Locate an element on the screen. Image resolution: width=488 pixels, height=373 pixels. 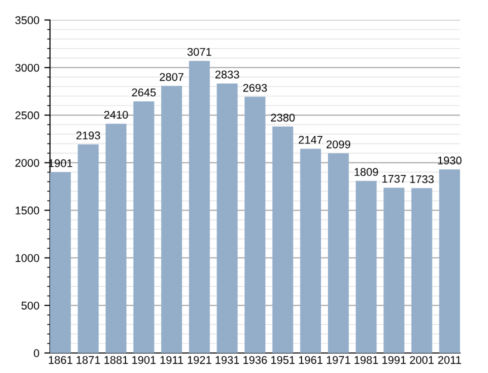
x-tick-label: 1921 is located at coordinates (200, 360).